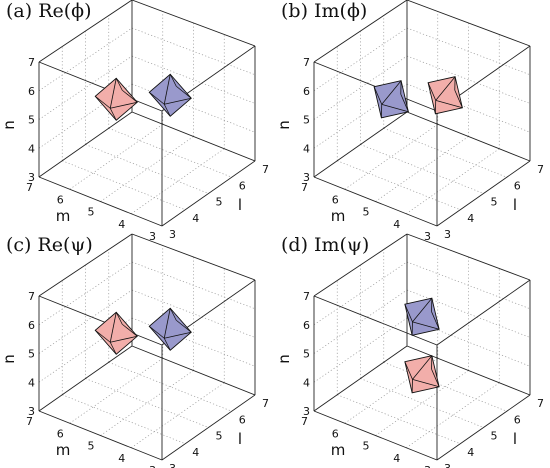 The width and height of the screenshot is (550, 468). What do you see at coordinates (49, 245) in the screenshot?
I see `panel-c-title: (c) Re(ψ)` at bounding box center [49, 245].